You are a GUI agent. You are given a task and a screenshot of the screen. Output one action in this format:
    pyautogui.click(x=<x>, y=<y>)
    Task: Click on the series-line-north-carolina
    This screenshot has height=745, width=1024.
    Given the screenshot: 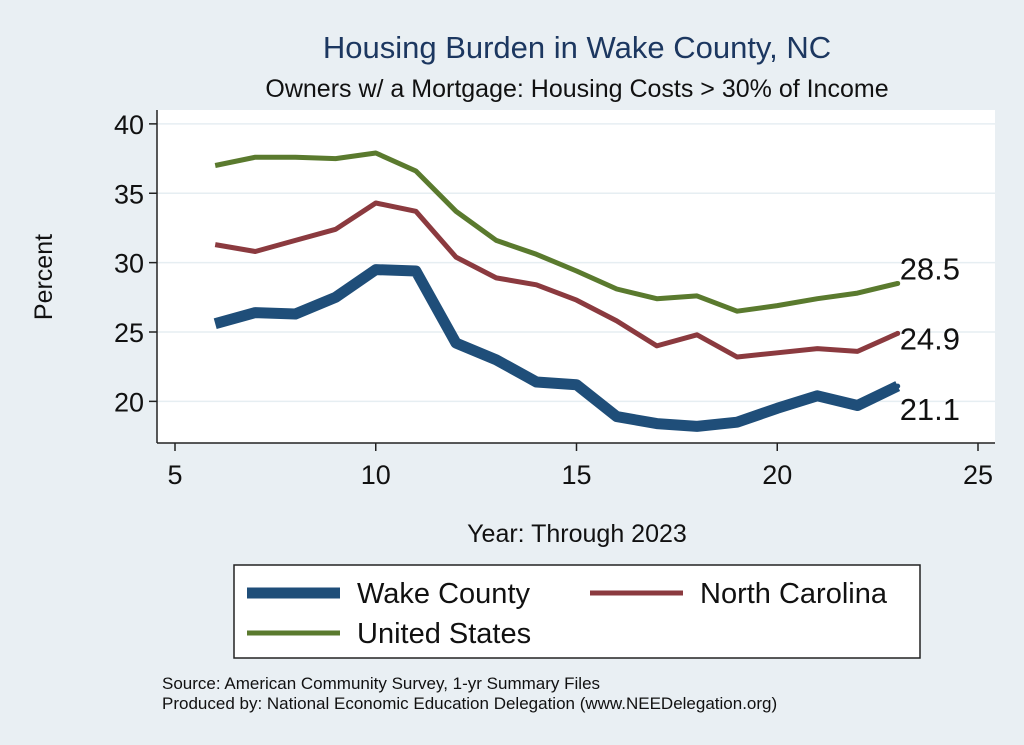 What is the action you would take?
    pyautogui.click(x=556, y=280)
    